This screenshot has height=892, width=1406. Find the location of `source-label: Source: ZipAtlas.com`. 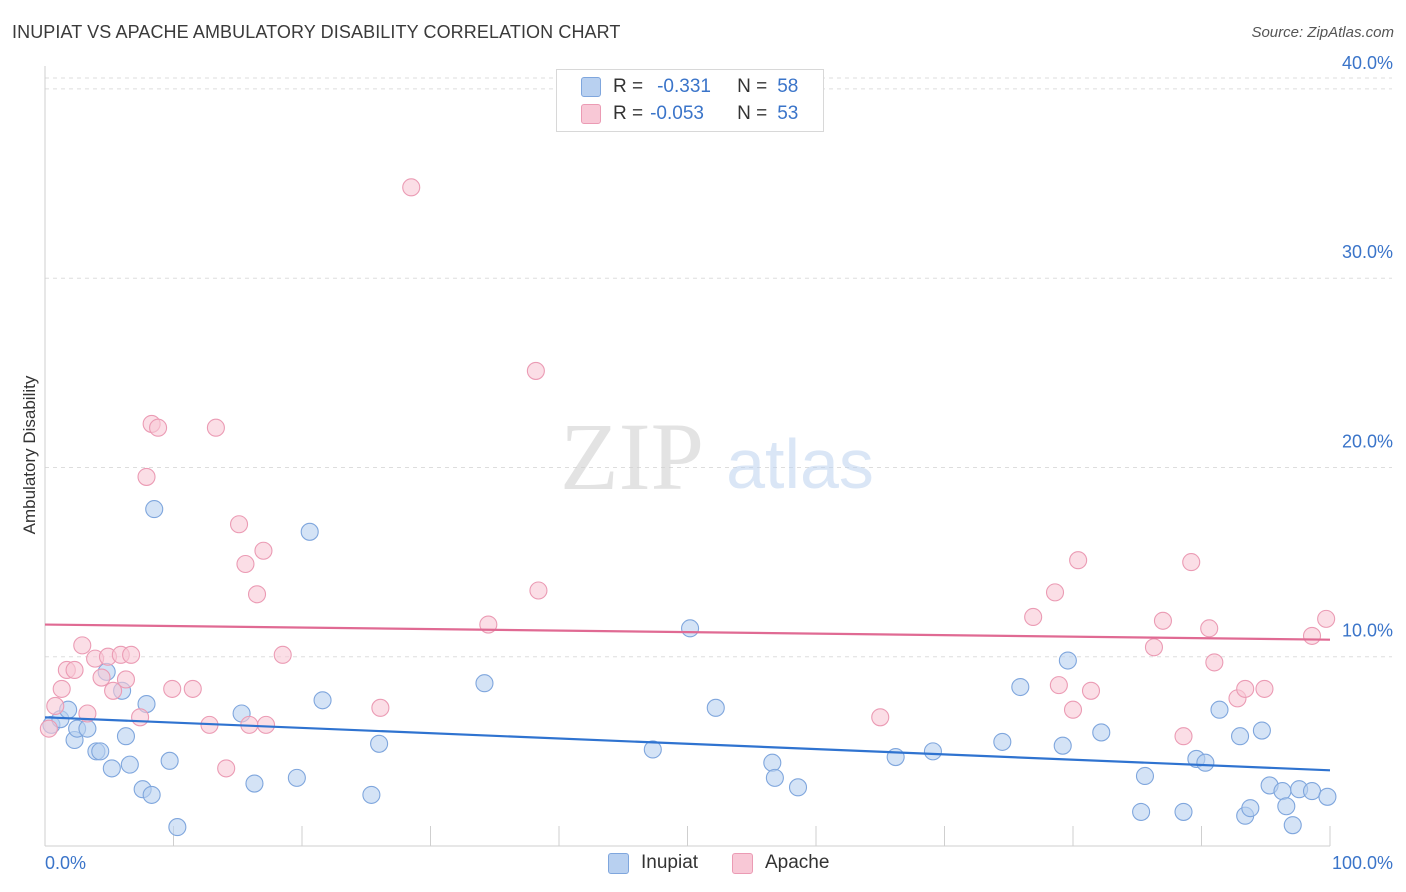

source-label: Source: ZipAtlas.com is located at coordinates (1322, 32).